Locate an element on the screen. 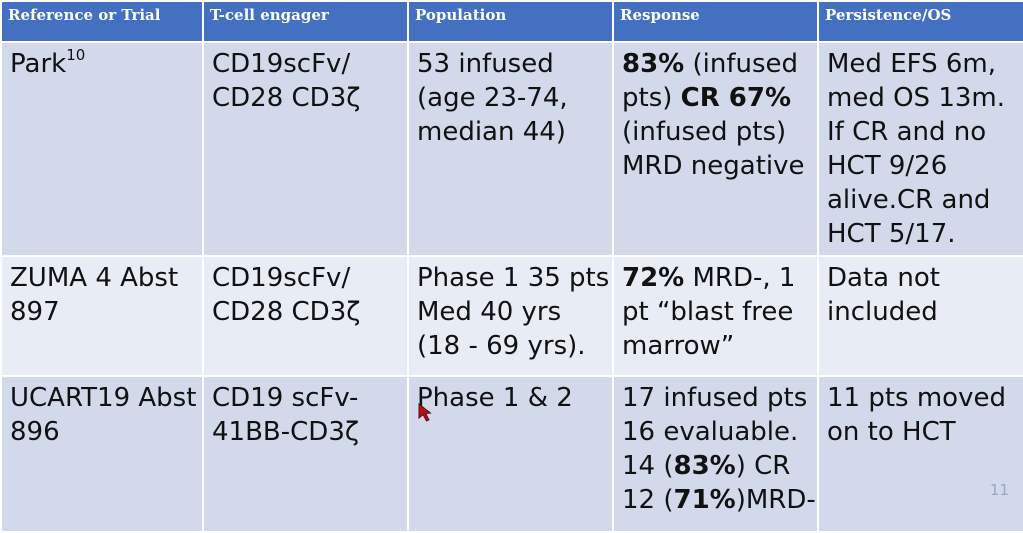 The width and height of the screenshot is (1023, 533). cell-persistence: 11 pts moved on to HCT is located at coordinates (920, 454).